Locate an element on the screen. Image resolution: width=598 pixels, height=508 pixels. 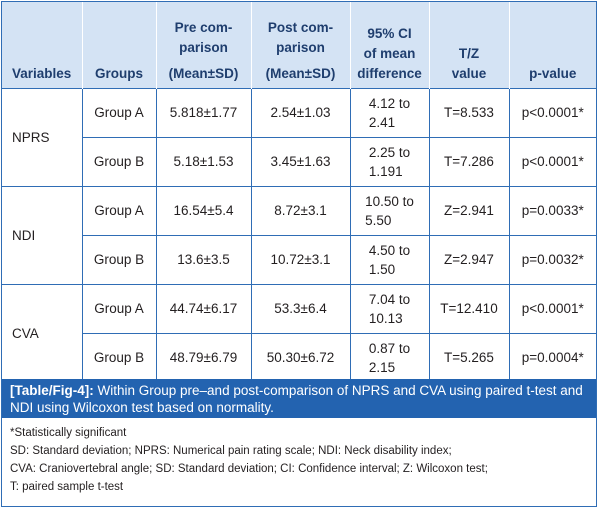
pre-cell: 5.18±1.53 is located at coordinates (203, 161).